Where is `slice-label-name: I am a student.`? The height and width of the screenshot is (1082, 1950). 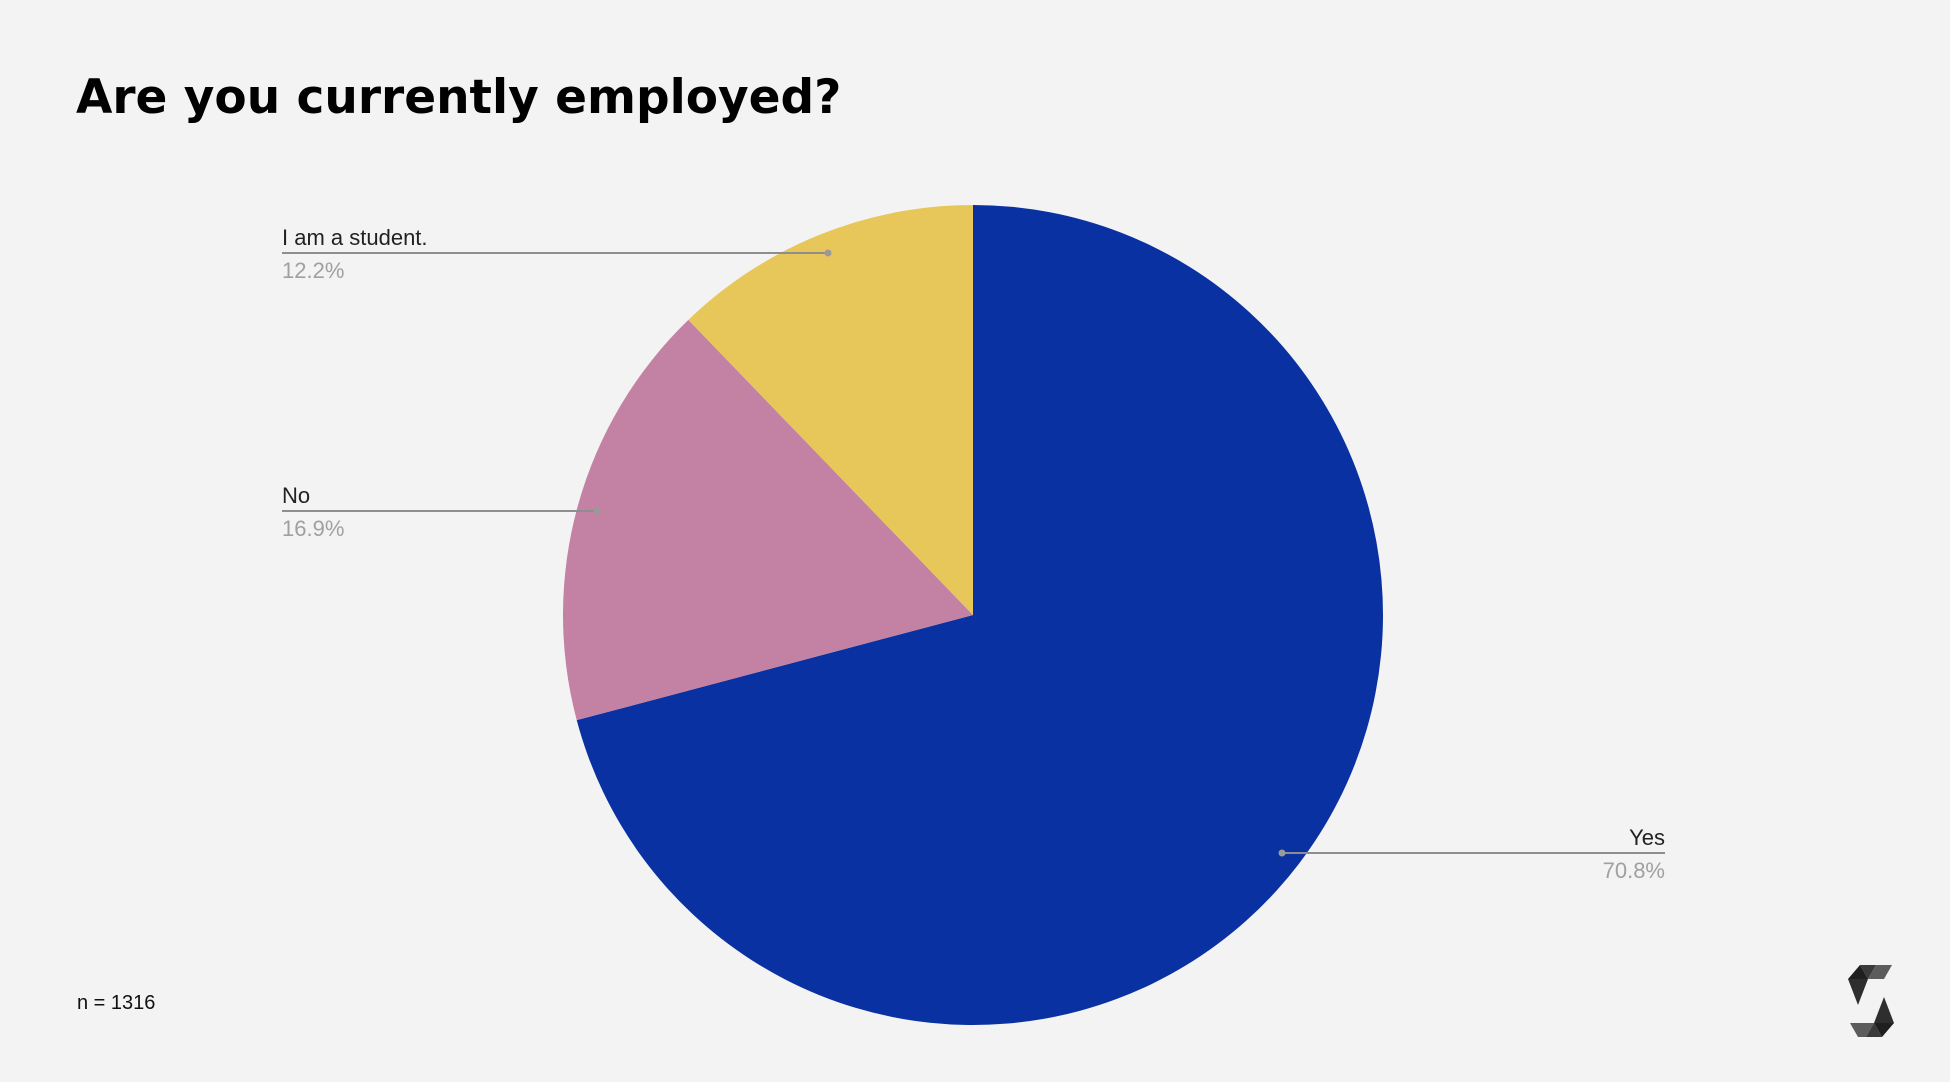
slice-label-name: I am a student. is located at coordinates (355, 237).